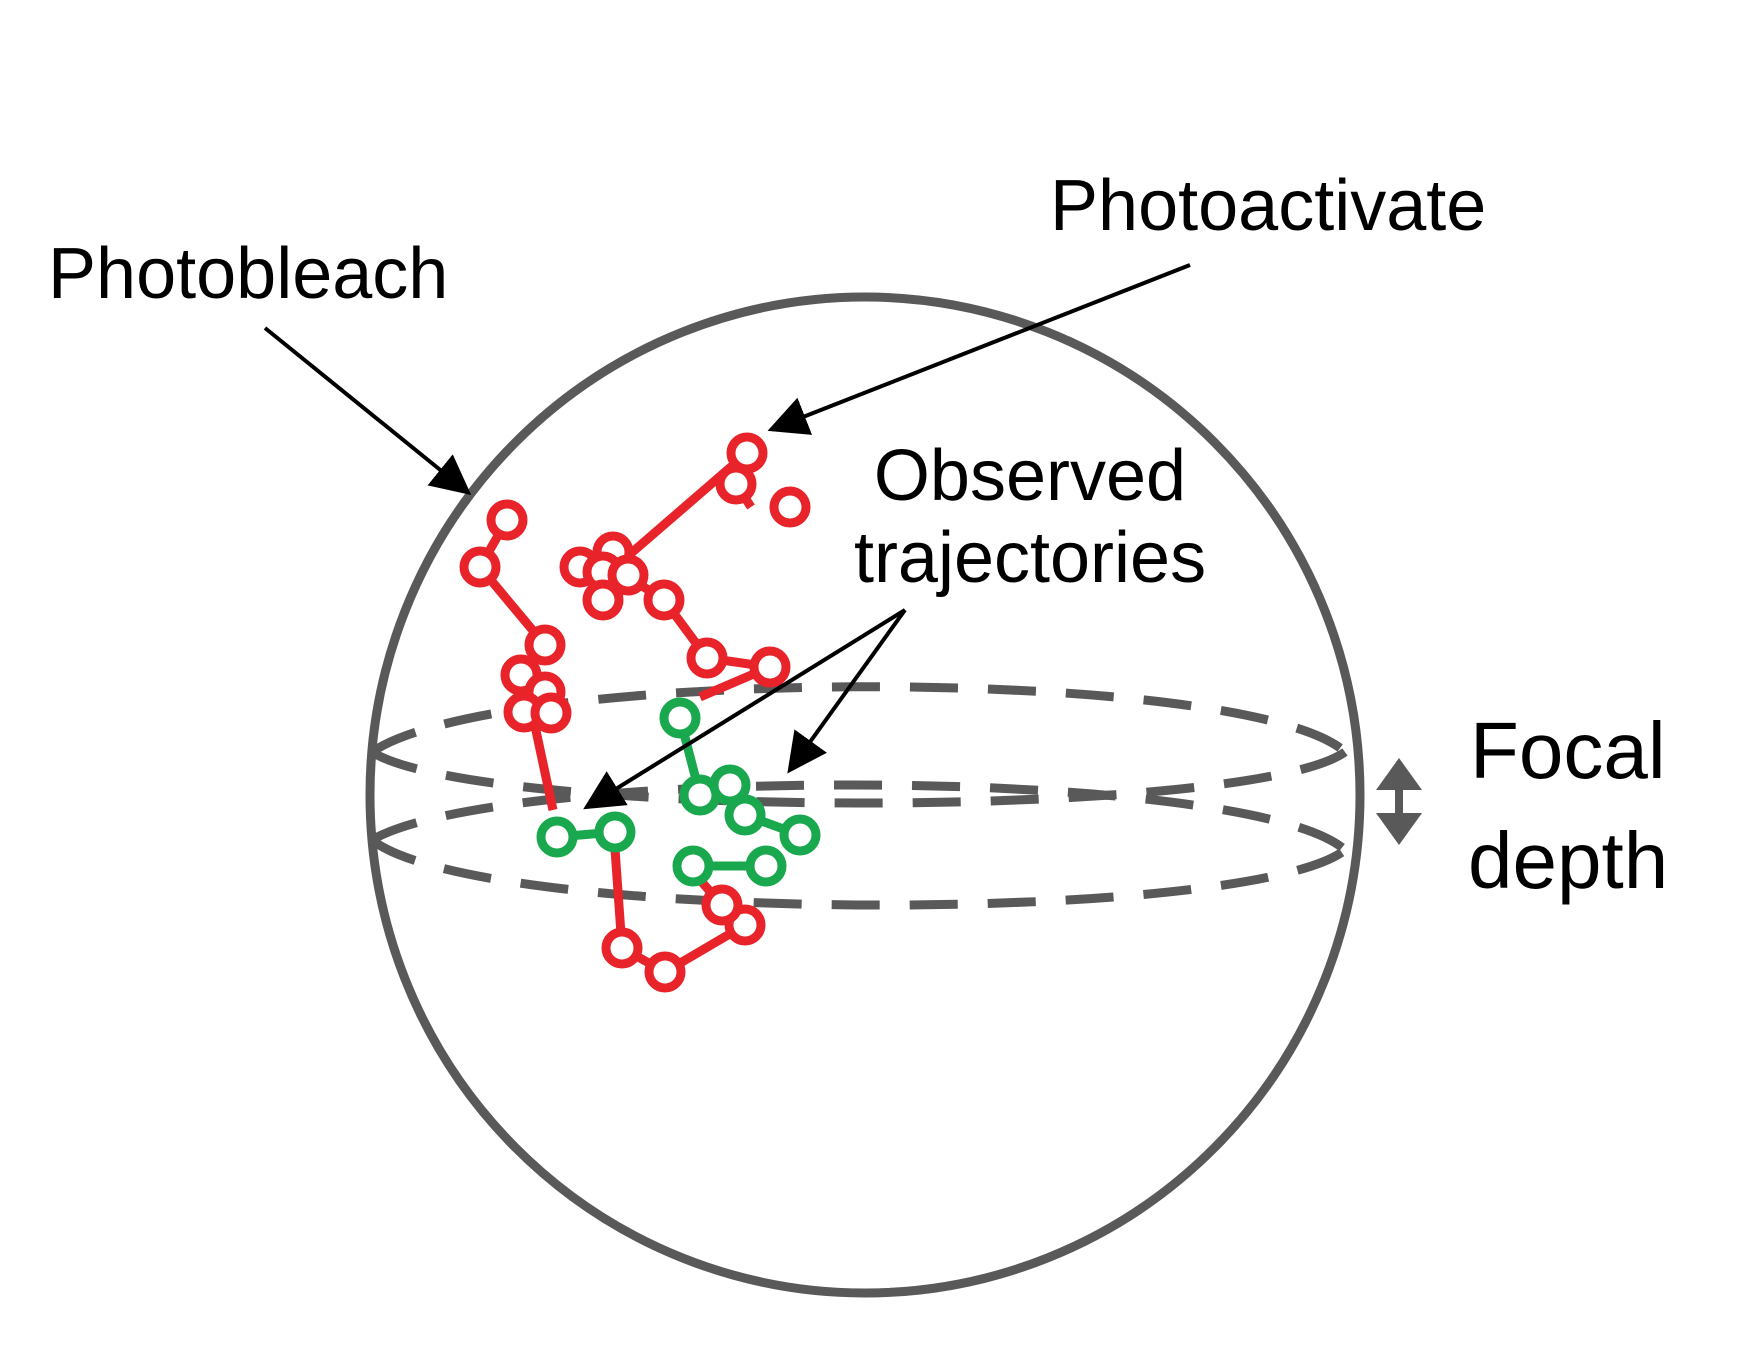 This screenshot has height=1358, width=1746. I want to click on observed-label-line1: Observed, so click(1030, 476).